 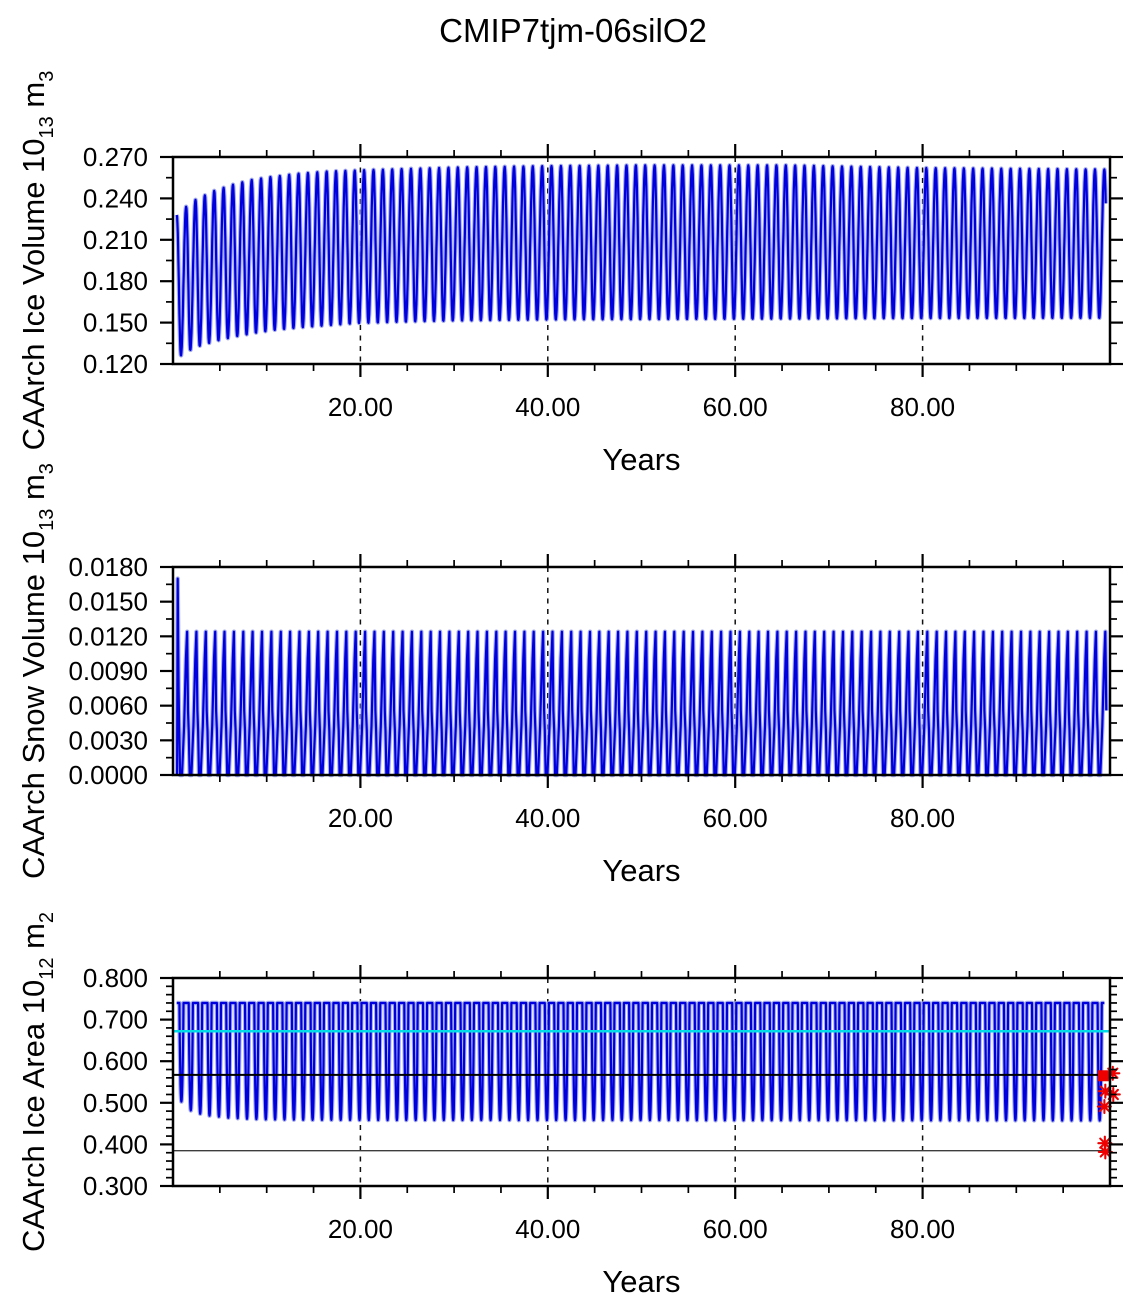 What do you see at coordinates (115, 1144) in the screenshot?
I see `y-tick-label: 0.400` at bounding box center [115, 1144].